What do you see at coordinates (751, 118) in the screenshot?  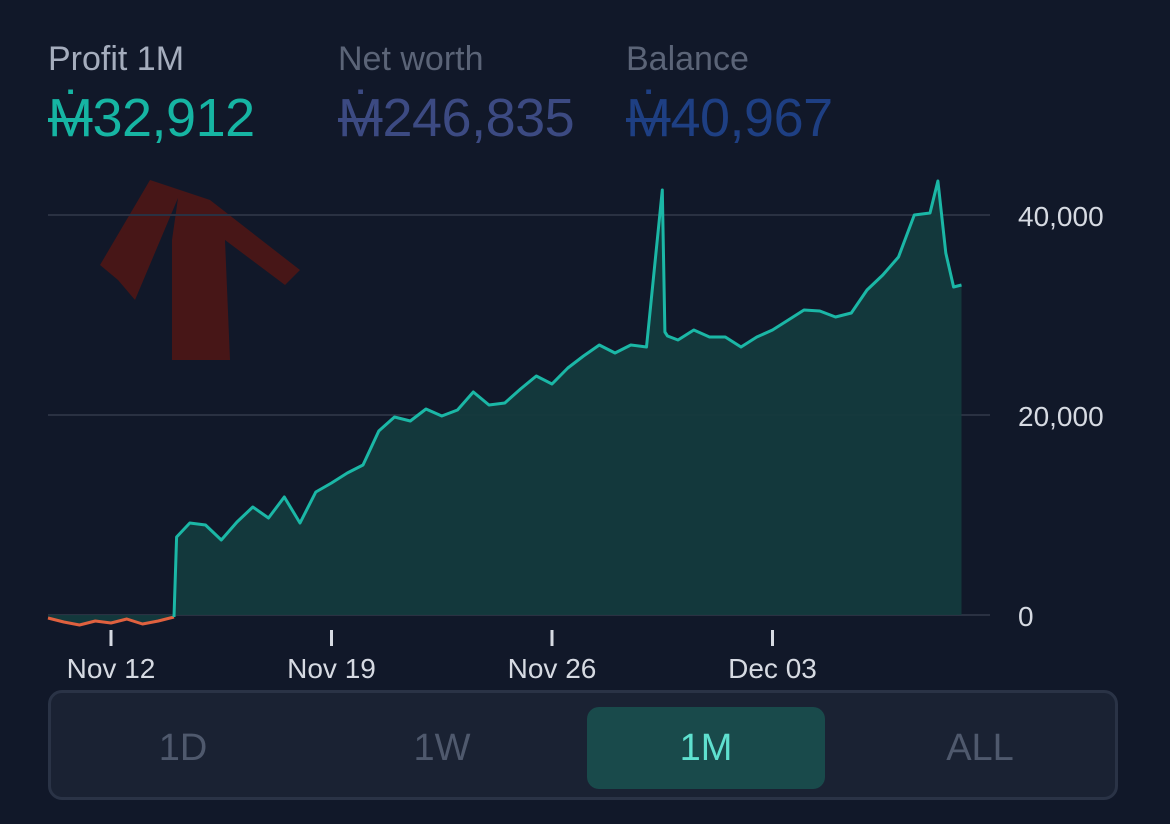 I see `balance-amount: 40,967` at bounding box center [751, 118].